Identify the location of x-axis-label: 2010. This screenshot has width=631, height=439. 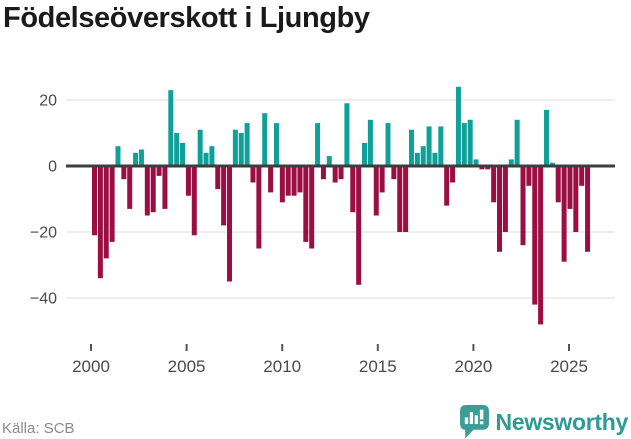
(282, 366).